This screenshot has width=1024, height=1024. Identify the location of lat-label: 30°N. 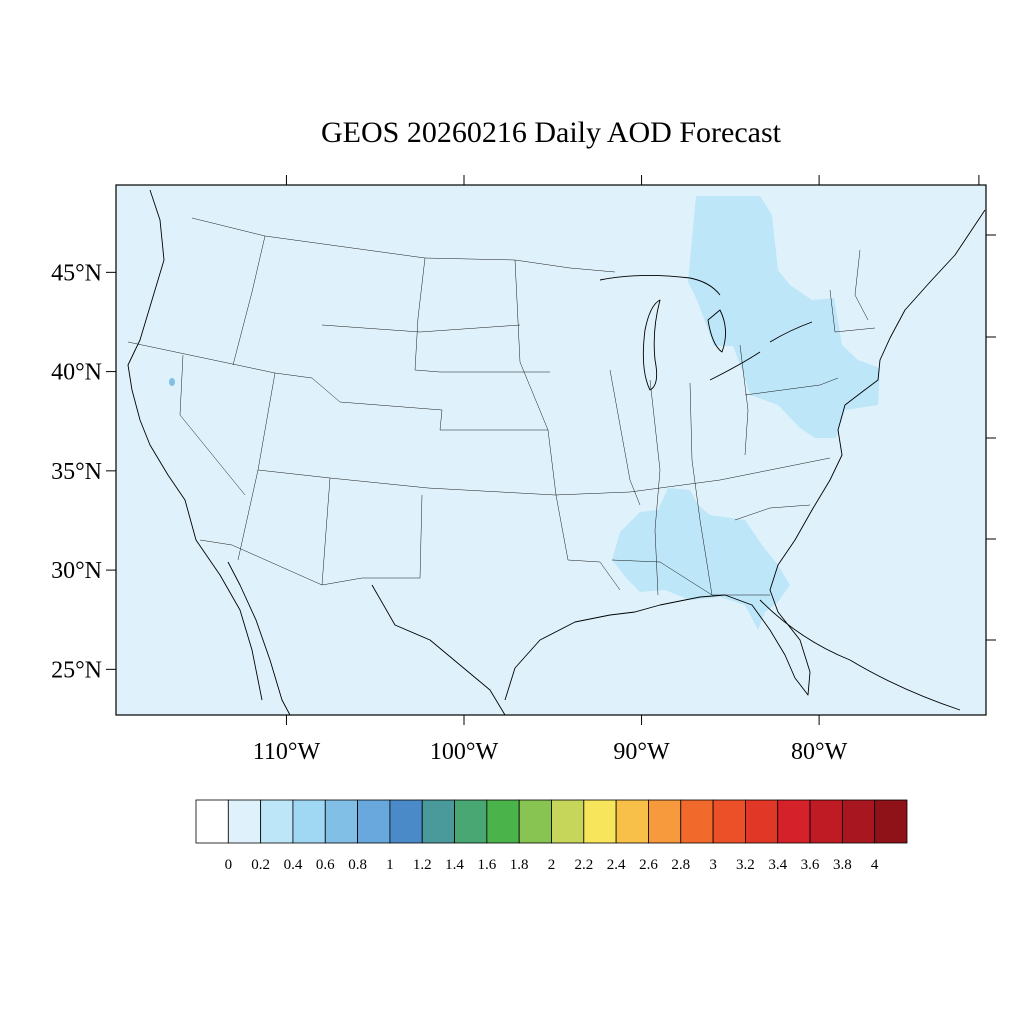
(76, 571).